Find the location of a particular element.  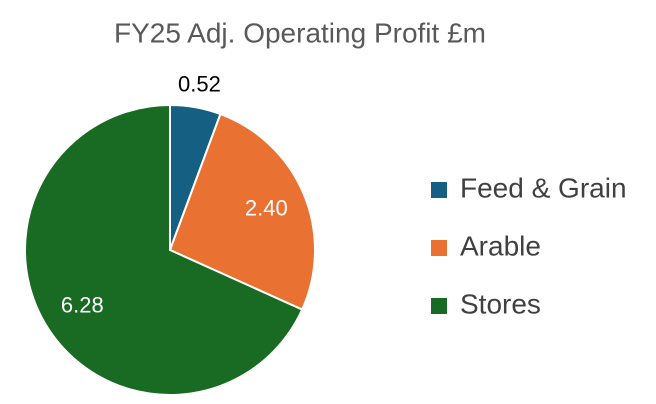

pie-slice is located at coordinates (242, 211).